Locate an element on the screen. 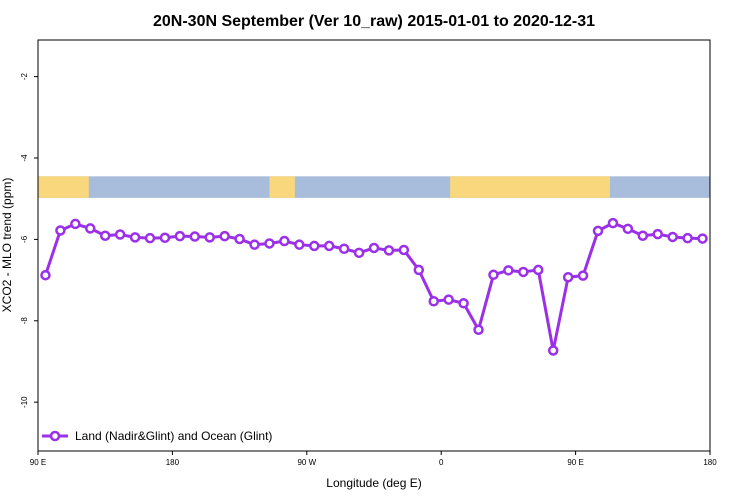  legend-label: Land (Nadir&Glint) and Ocean (Glint) is located at coordinates (173, 436).